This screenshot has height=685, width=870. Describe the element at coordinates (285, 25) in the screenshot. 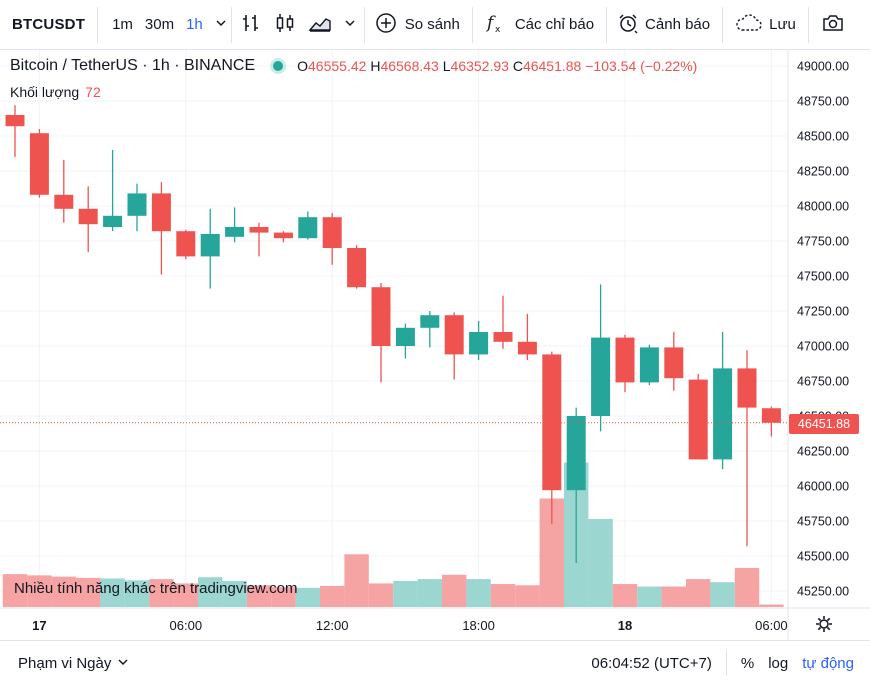

I see `candlestick-icon` at that location.